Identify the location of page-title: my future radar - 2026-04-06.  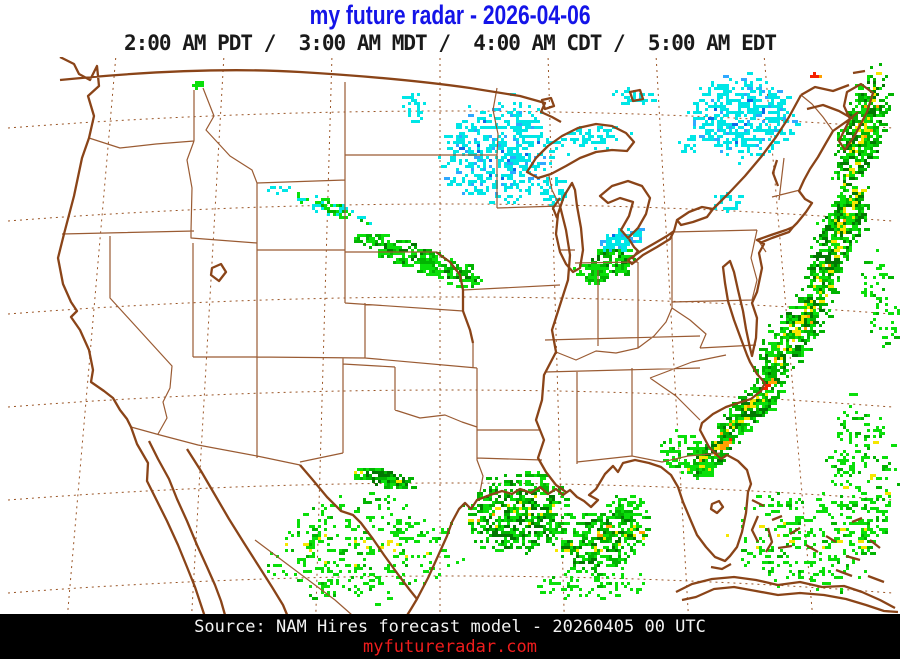
(450, 15).